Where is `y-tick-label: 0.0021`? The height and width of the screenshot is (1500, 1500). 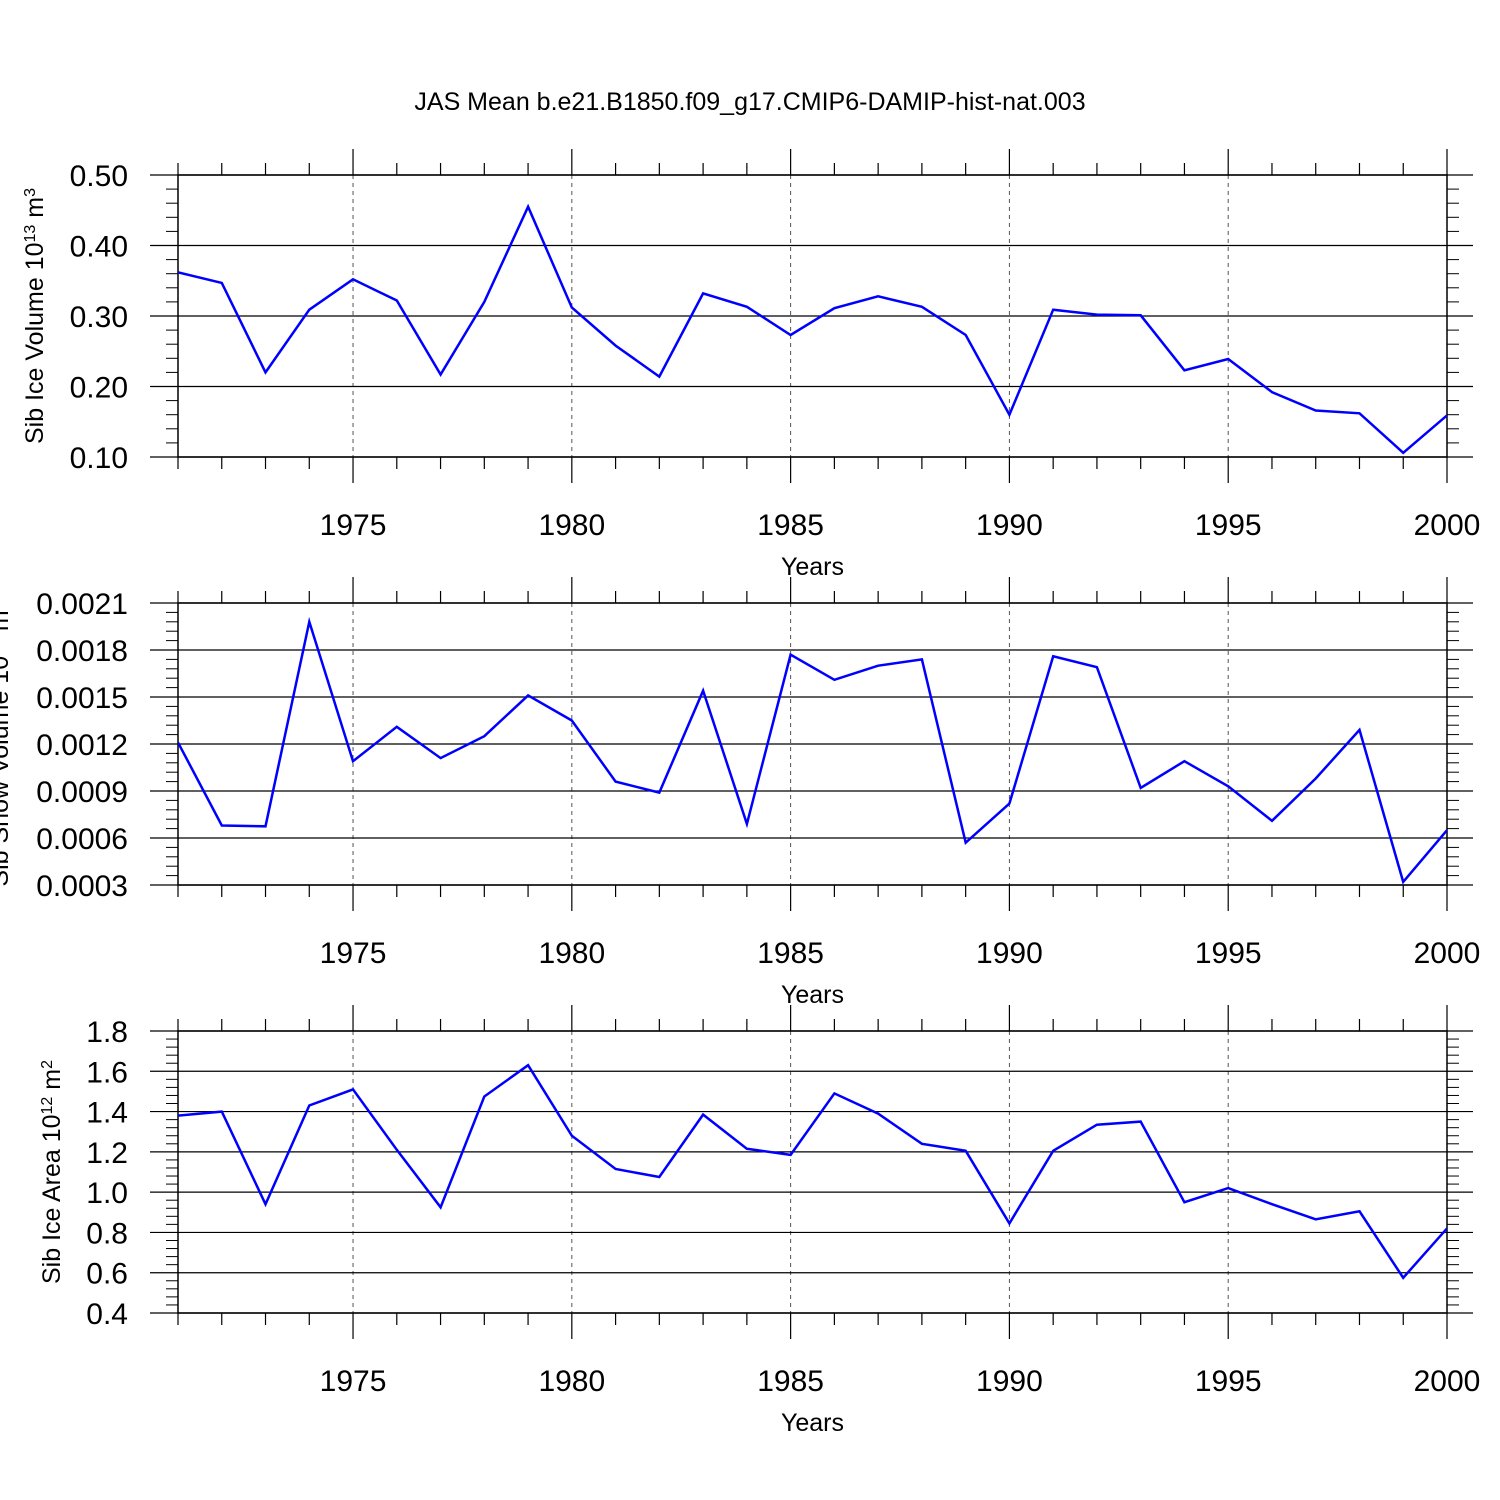
y-tick-label: 0.0021 is located at coordinates (82, 604).